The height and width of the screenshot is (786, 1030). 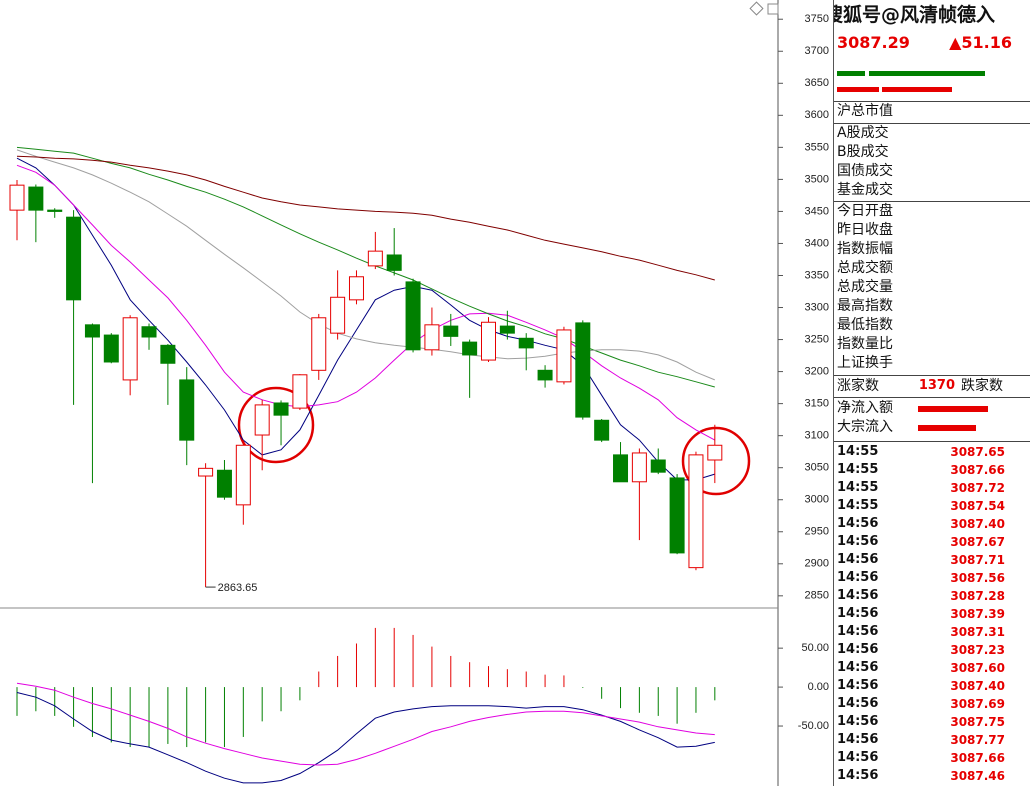 What do you see at coordinates (980, 42) in the screenshot?
I see `price-change: ▲51.16` at bounding box center [980, 42].